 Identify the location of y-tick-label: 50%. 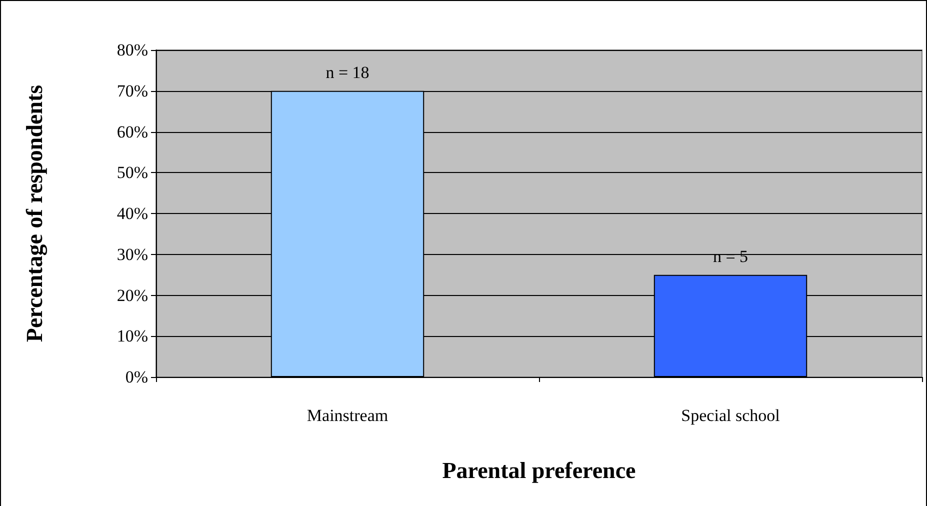
(132, 172).